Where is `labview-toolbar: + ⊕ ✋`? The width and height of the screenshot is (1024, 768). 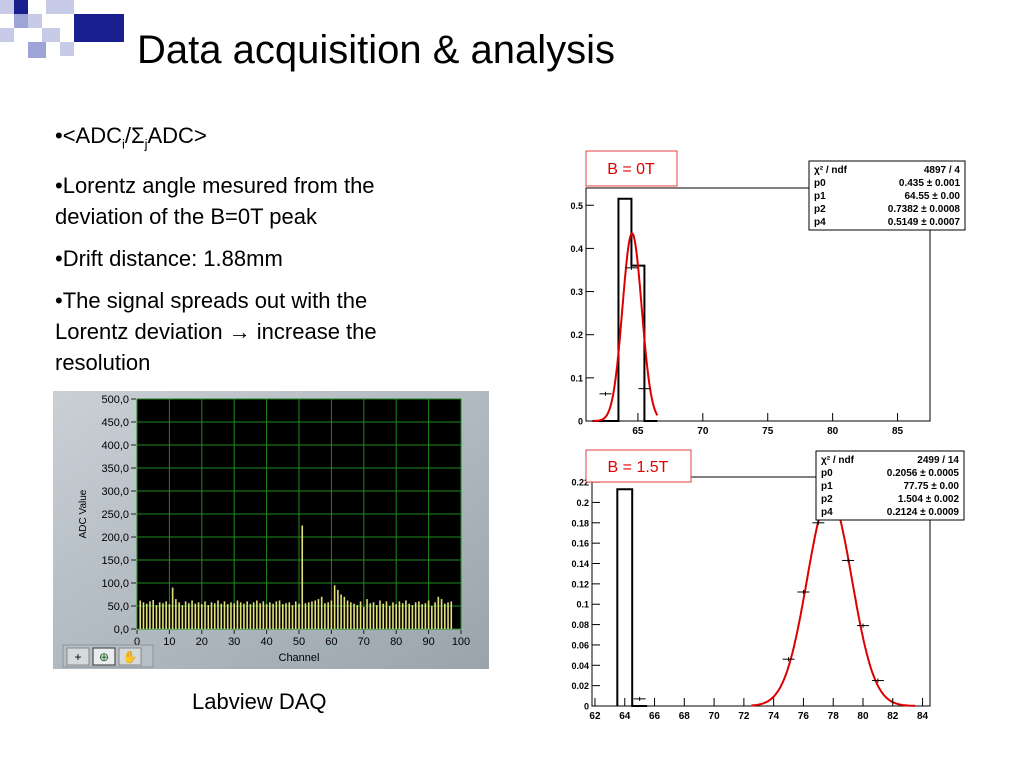
labview-toolbar: + ⊕ ✋ is located at coordinates (108, 656).